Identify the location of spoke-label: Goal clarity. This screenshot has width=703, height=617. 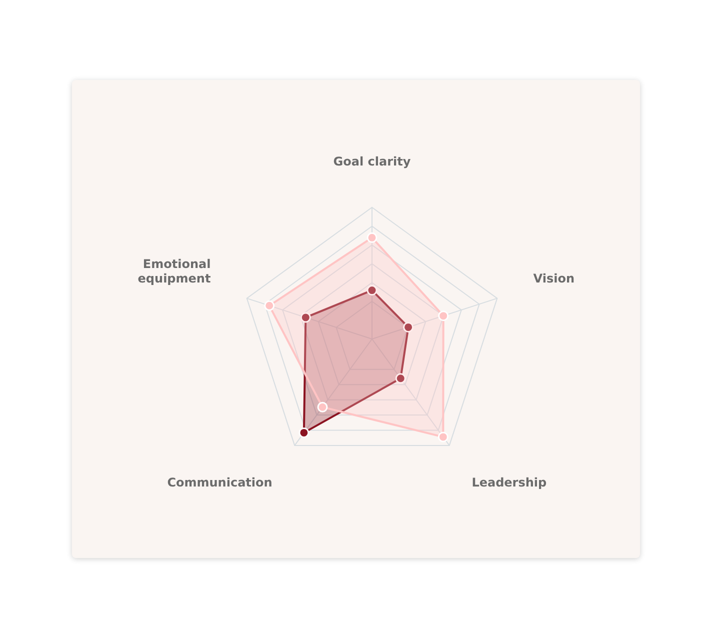
(372, 161).